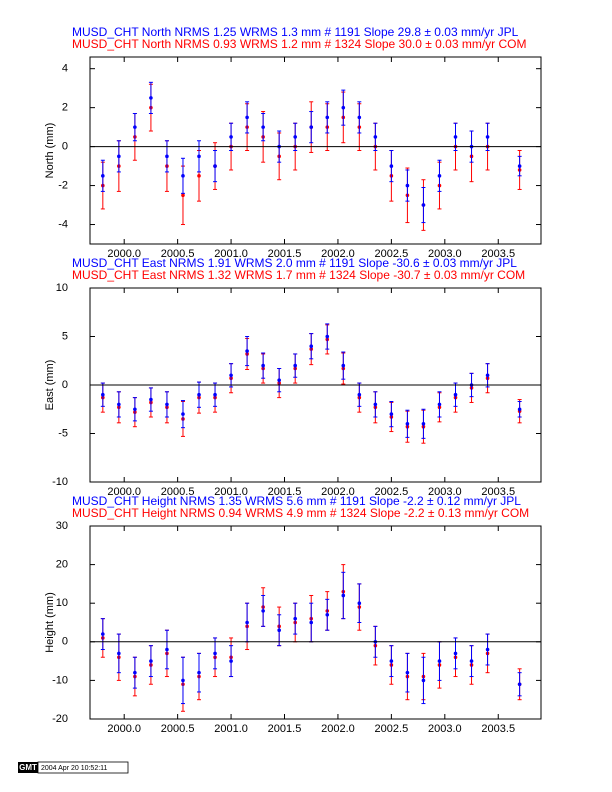 This screenshot has height=792, width=612. Describe the element at coordinates (63, 185) in the screenshot. I see `y-tick-label: -2` at that location.